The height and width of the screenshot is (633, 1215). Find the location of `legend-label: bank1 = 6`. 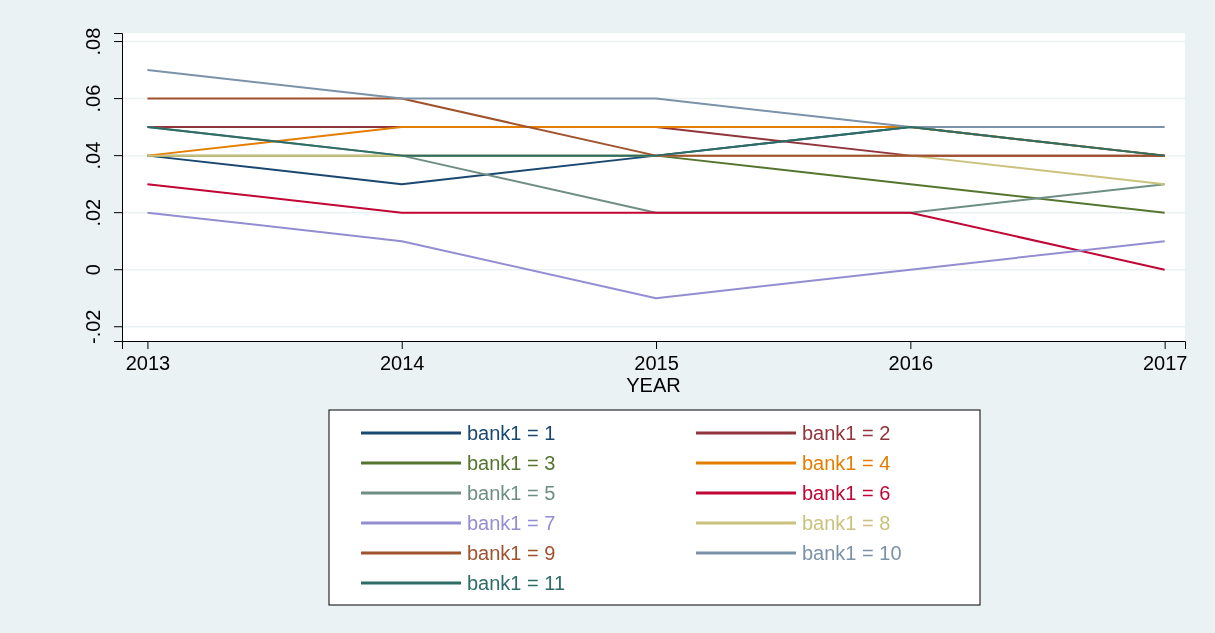

legend-label: bank1 = 6 is located at coordinates (846, 493).